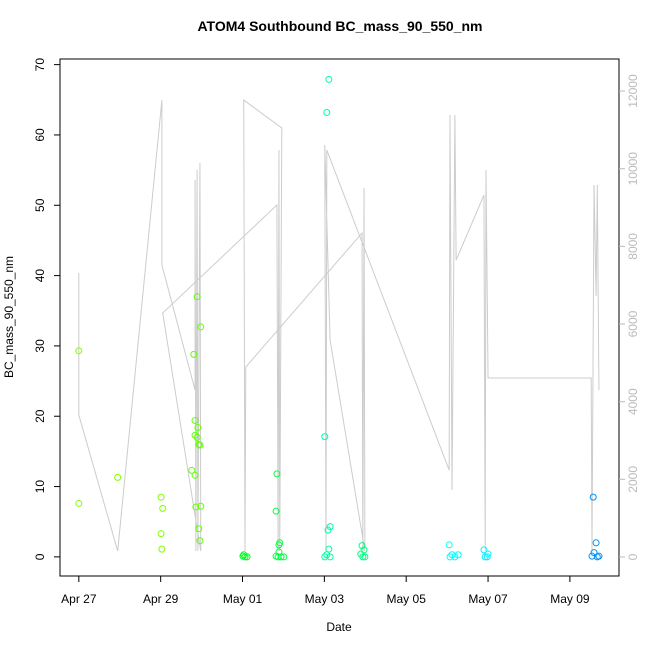  What do you see at coordinates (161, 599) in the screenshot?
I see `x-tick-label: Apr 29` at bounding box center [161, 599].